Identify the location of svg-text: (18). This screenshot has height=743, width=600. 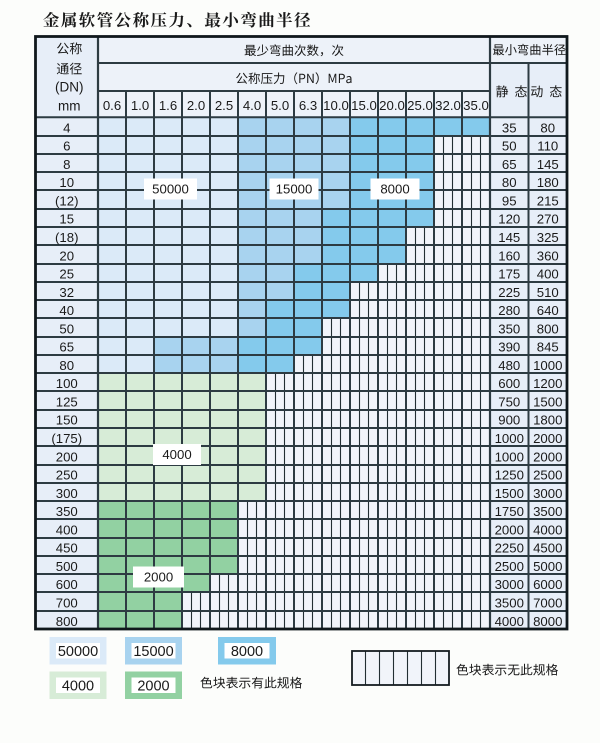
(66, 237).